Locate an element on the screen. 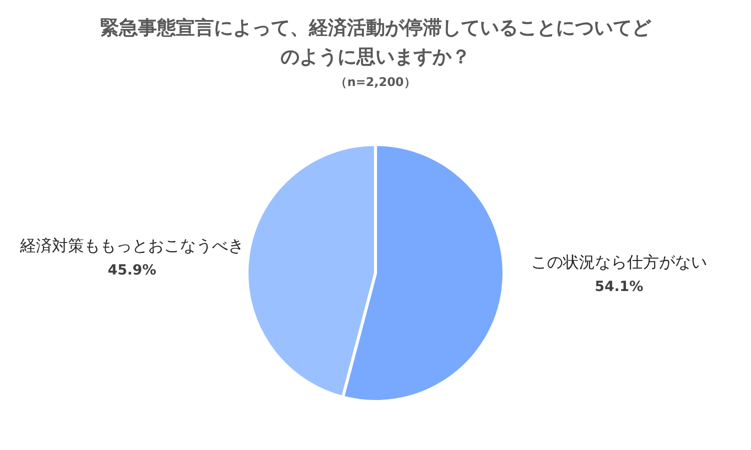 The image size is (751, 450). chart-subtitle: （n=2,200） is located at coordinates (375, 82).